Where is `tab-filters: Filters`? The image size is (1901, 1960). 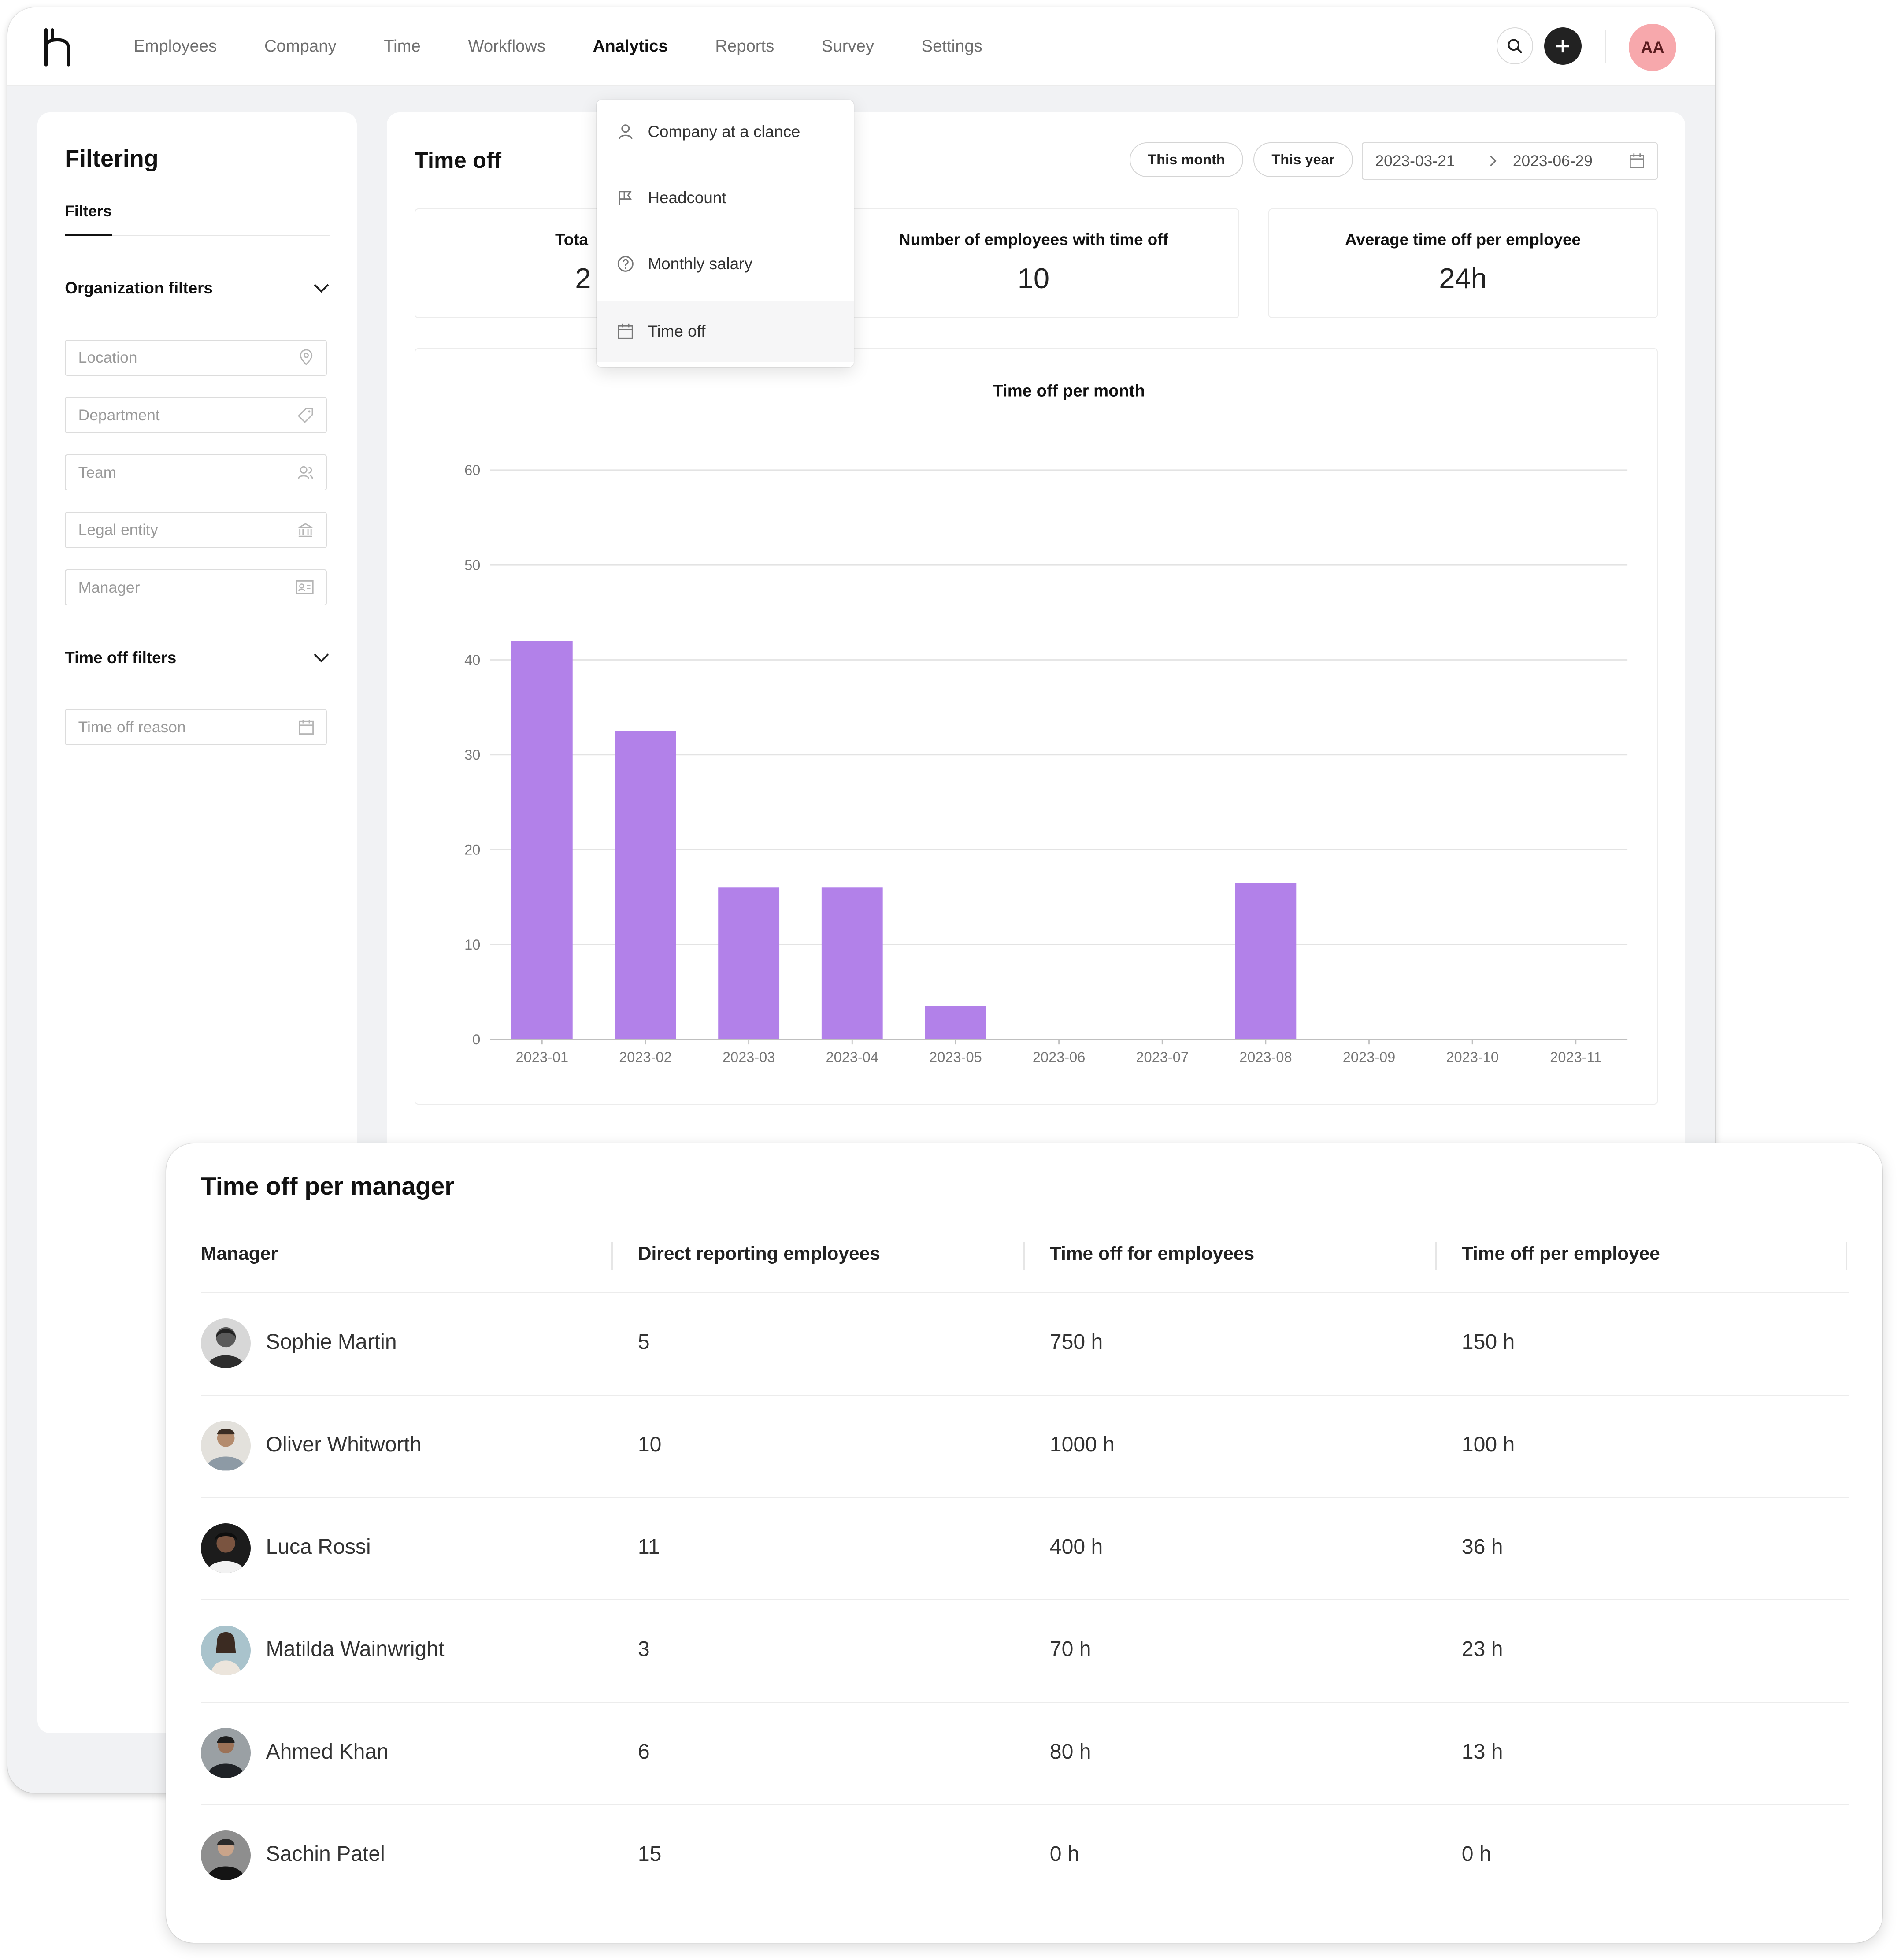
tab-filters: Filters is located at coordinates (88, 211).